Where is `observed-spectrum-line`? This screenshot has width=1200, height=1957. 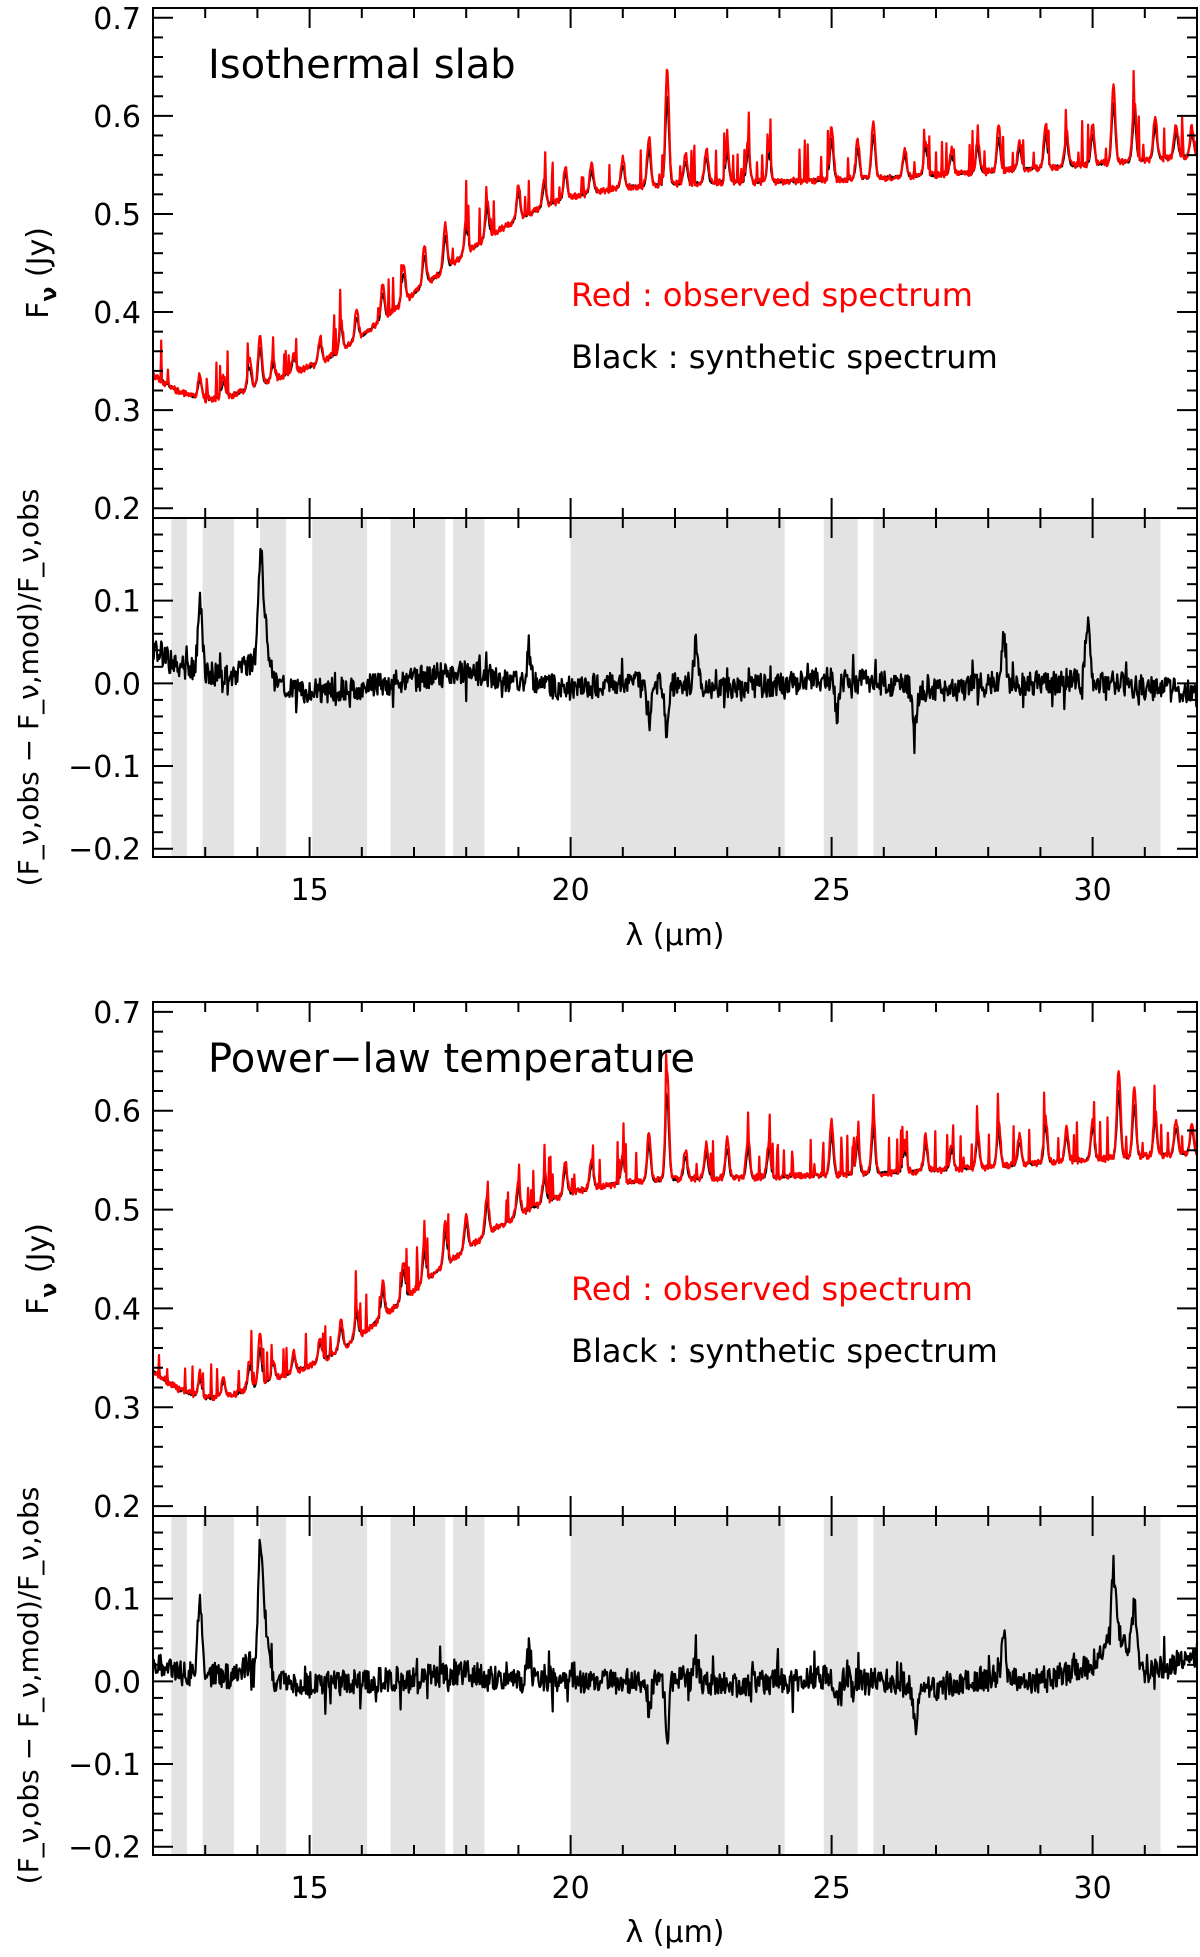
observed-spectrum-line is located at coordinates (675, 236).